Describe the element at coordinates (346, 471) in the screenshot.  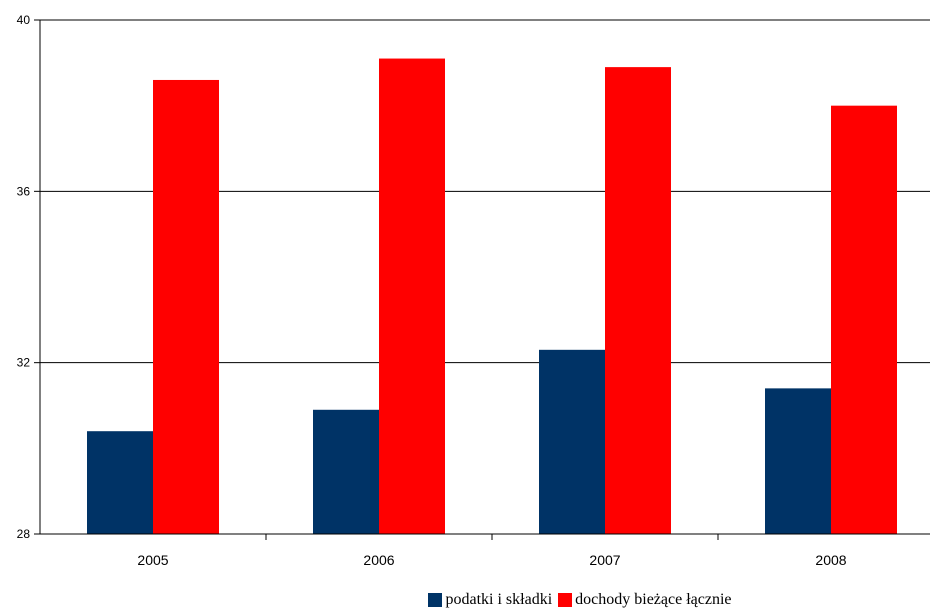
I see `bar-1-2006` at that location.